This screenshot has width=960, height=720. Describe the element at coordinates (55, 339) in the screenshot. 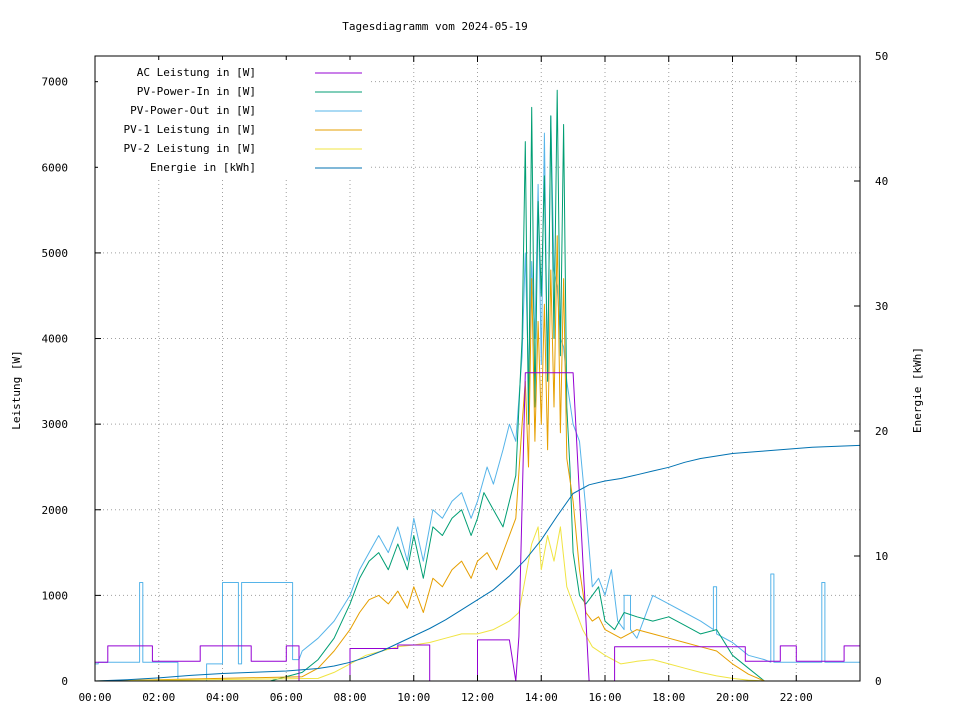

I see `y-tick-label: 4000` at that location.